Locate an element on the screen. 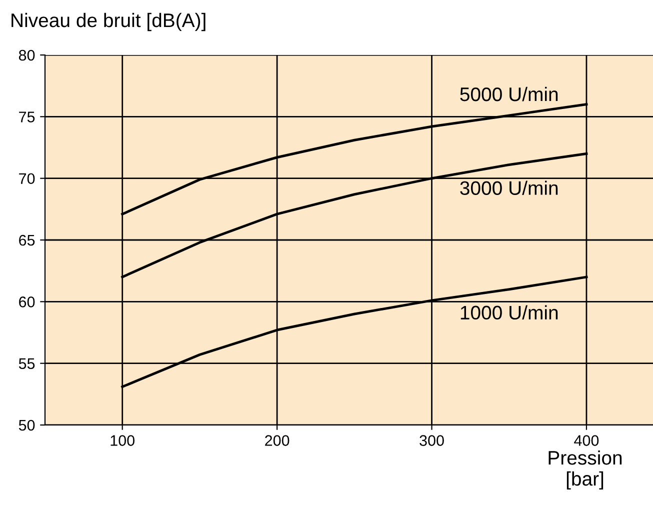 The width and height of the screenshot is (653, 518). y-tick-label: 65 is located at coordinates (27, 240).